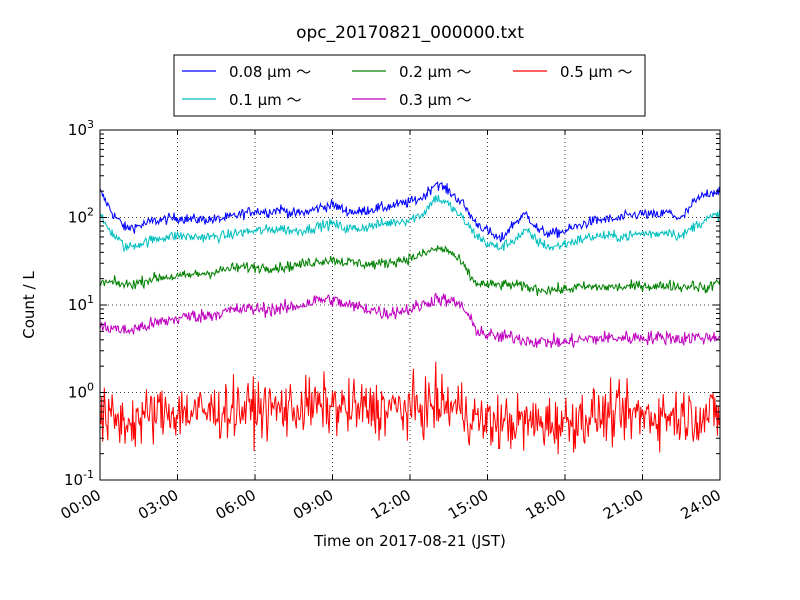 The width and height of the screenshot is (800, 600). What do you see at coordinates (81, 216) in the screenshot?
I see `y-tick-label: 10²` at bounding box center [81, 216].